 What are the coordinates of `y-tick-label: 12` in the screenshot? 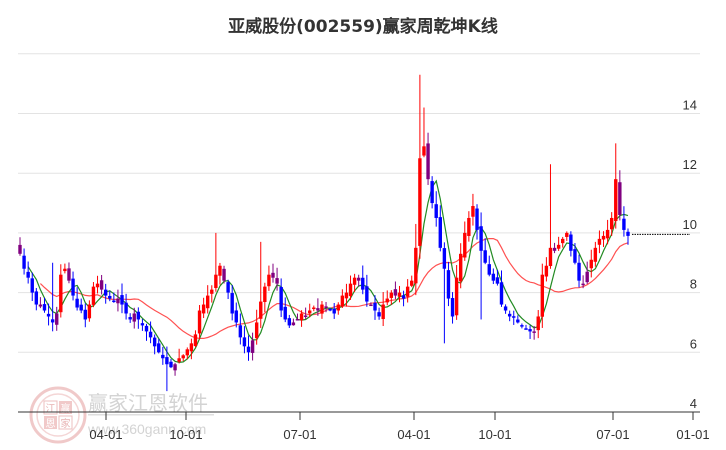 It's located at (690, 164).